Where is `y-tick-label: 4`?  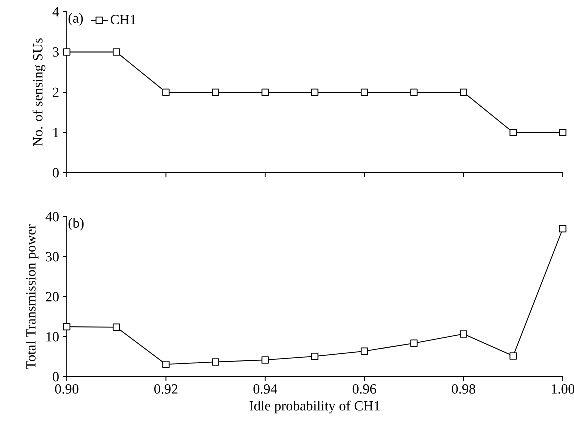 y-tick-label: 4 is located at coordinates (56, 12).